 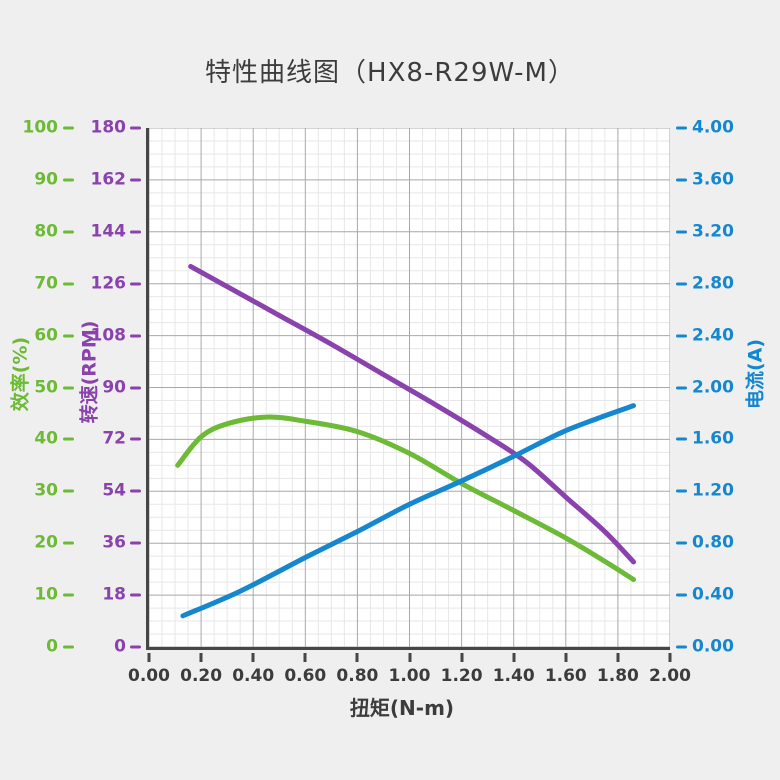 I want to click on x-axis-title: 扭矩(N-m), so click(x=402, y=708).